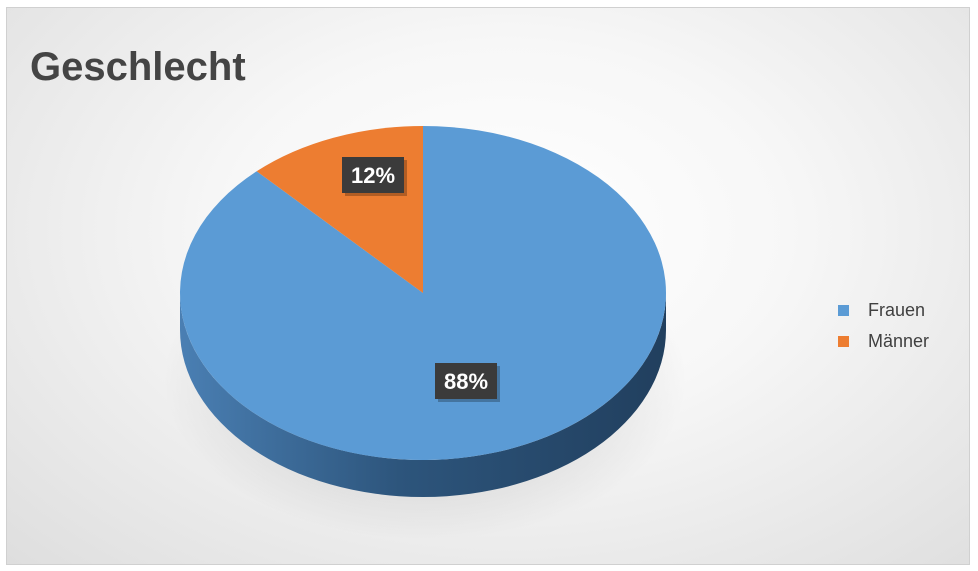  Describe the element at coordinates (897, 309) in the screenshot. I see `legend-label: Frauen` at that location.